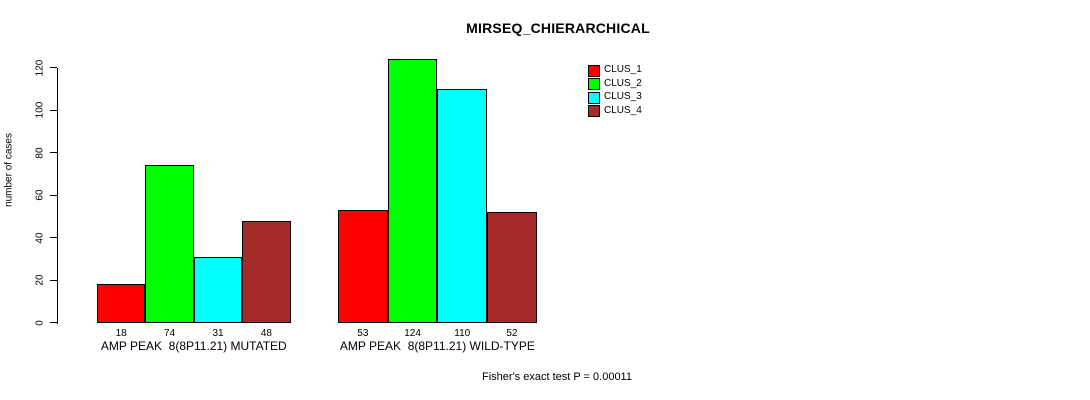  Describe the element at coordinates (558, 28) in the screenshot. I see `chart-title: MIRSEQ_CHIERARCHICAL` at that location.